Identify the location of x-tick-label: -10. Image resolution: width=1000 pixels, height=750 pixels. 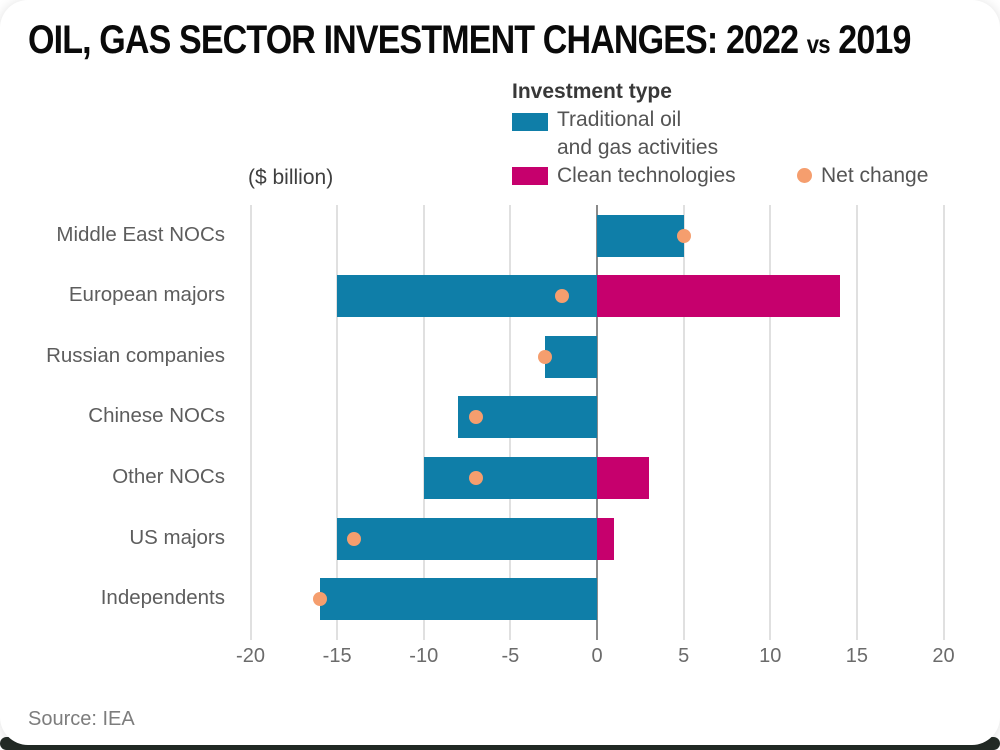
(424, 656).